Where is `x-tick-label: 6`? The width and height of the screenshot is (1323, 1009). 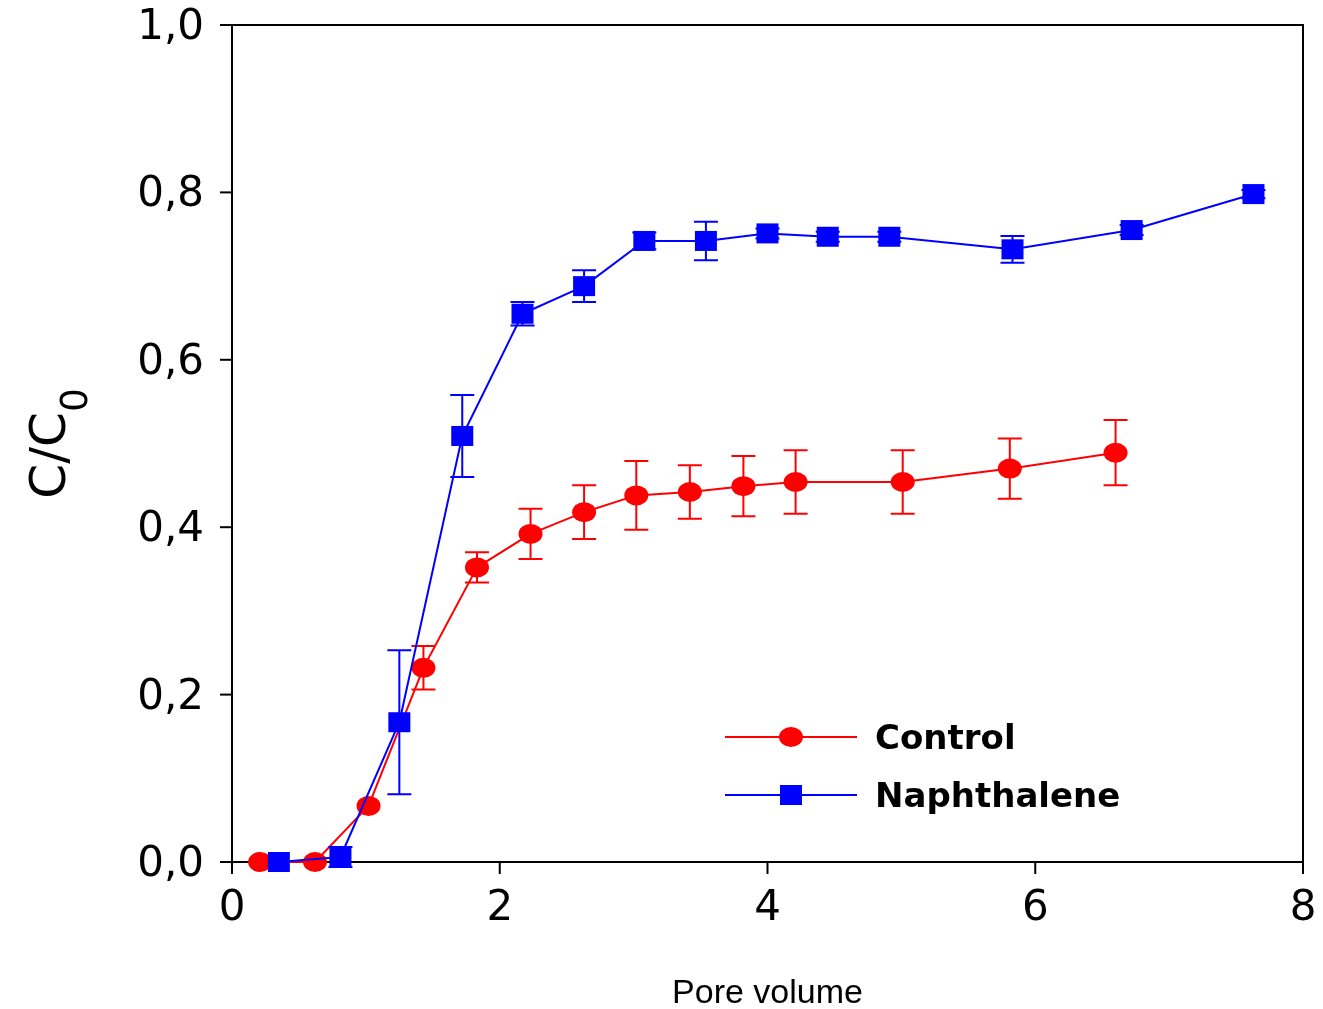 x-tick-label: 6 is located at coordinates (1035, 905).